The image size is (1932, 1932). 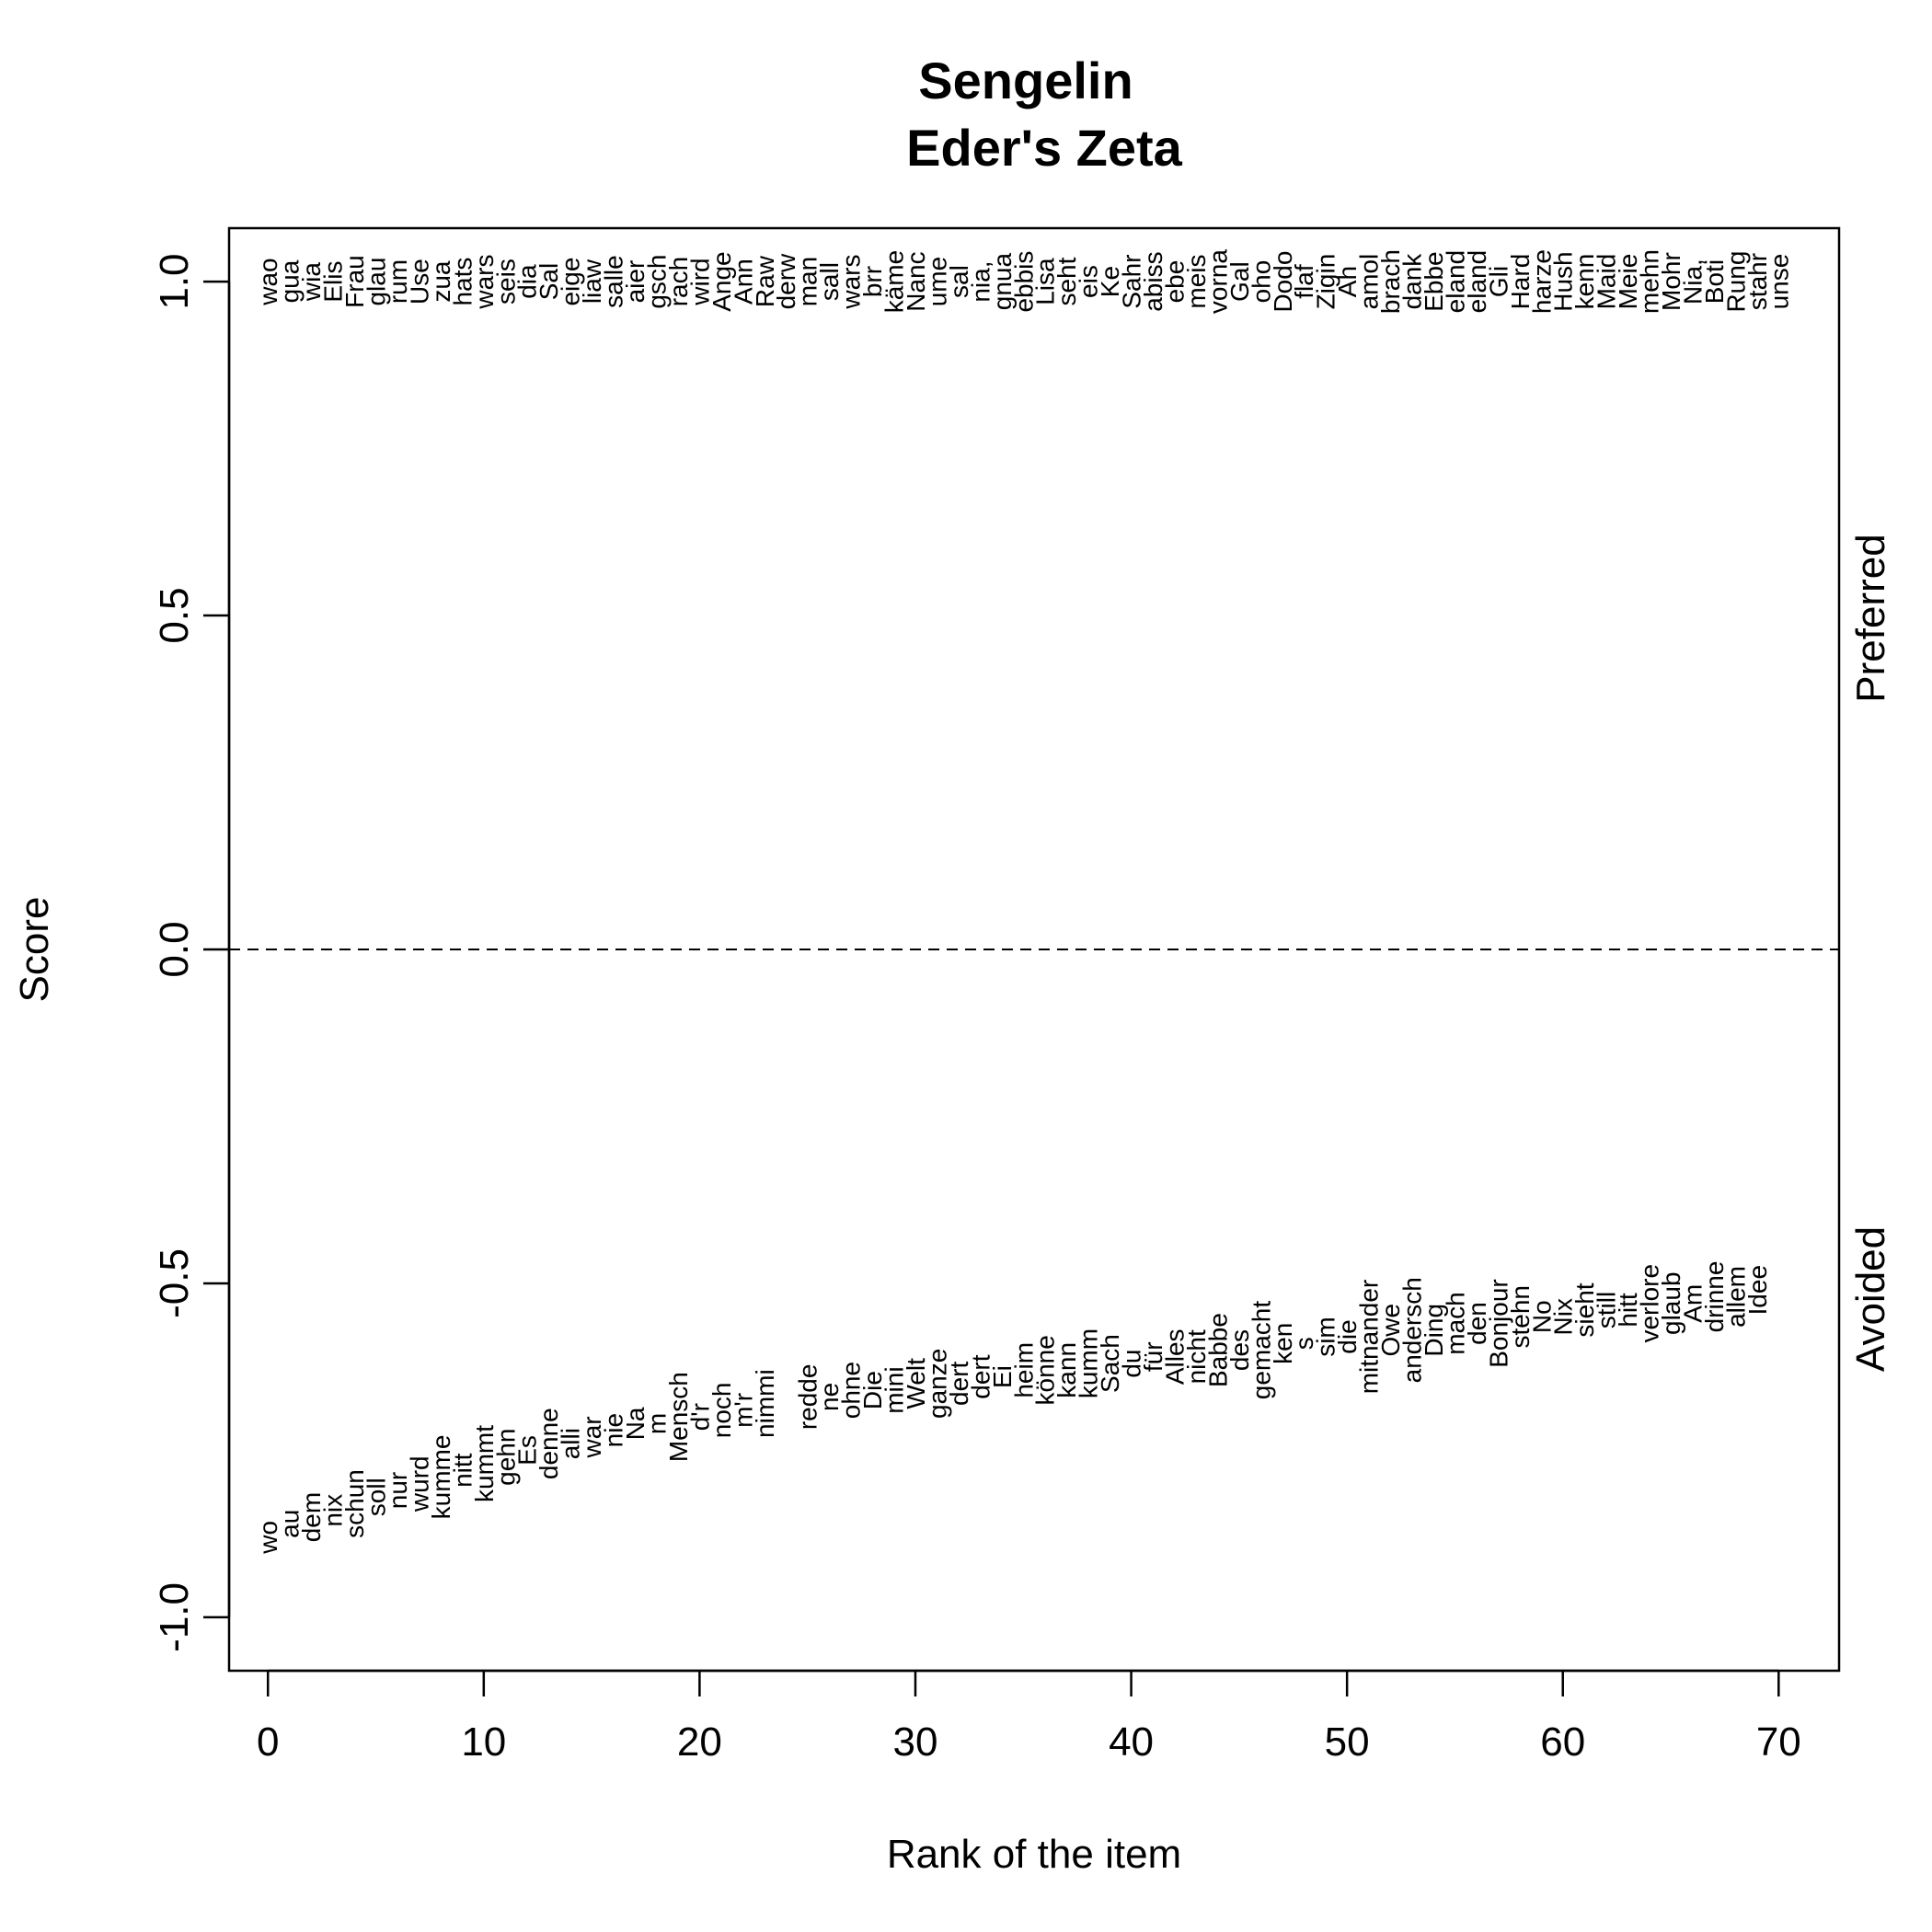 What do you see at coordinates (1261, 1350) in the screenshot?
I see `avoided-word-label: gemacht` at bounding box center [1261, 1350].